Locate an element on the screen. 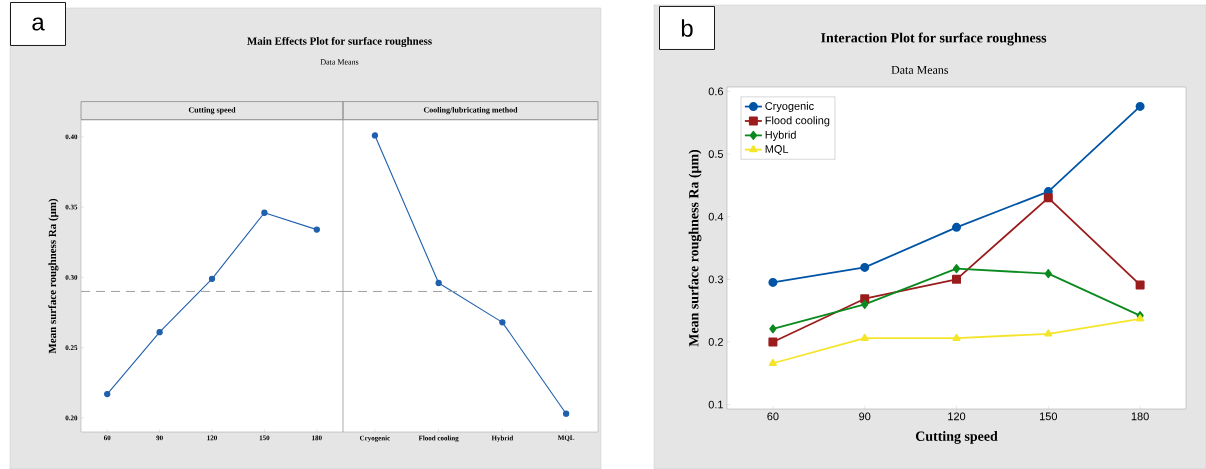 Image resolution: width=1206 pixels, height=469 pixels. legend-label: Flood cooling is located at coordinates (797, 121).